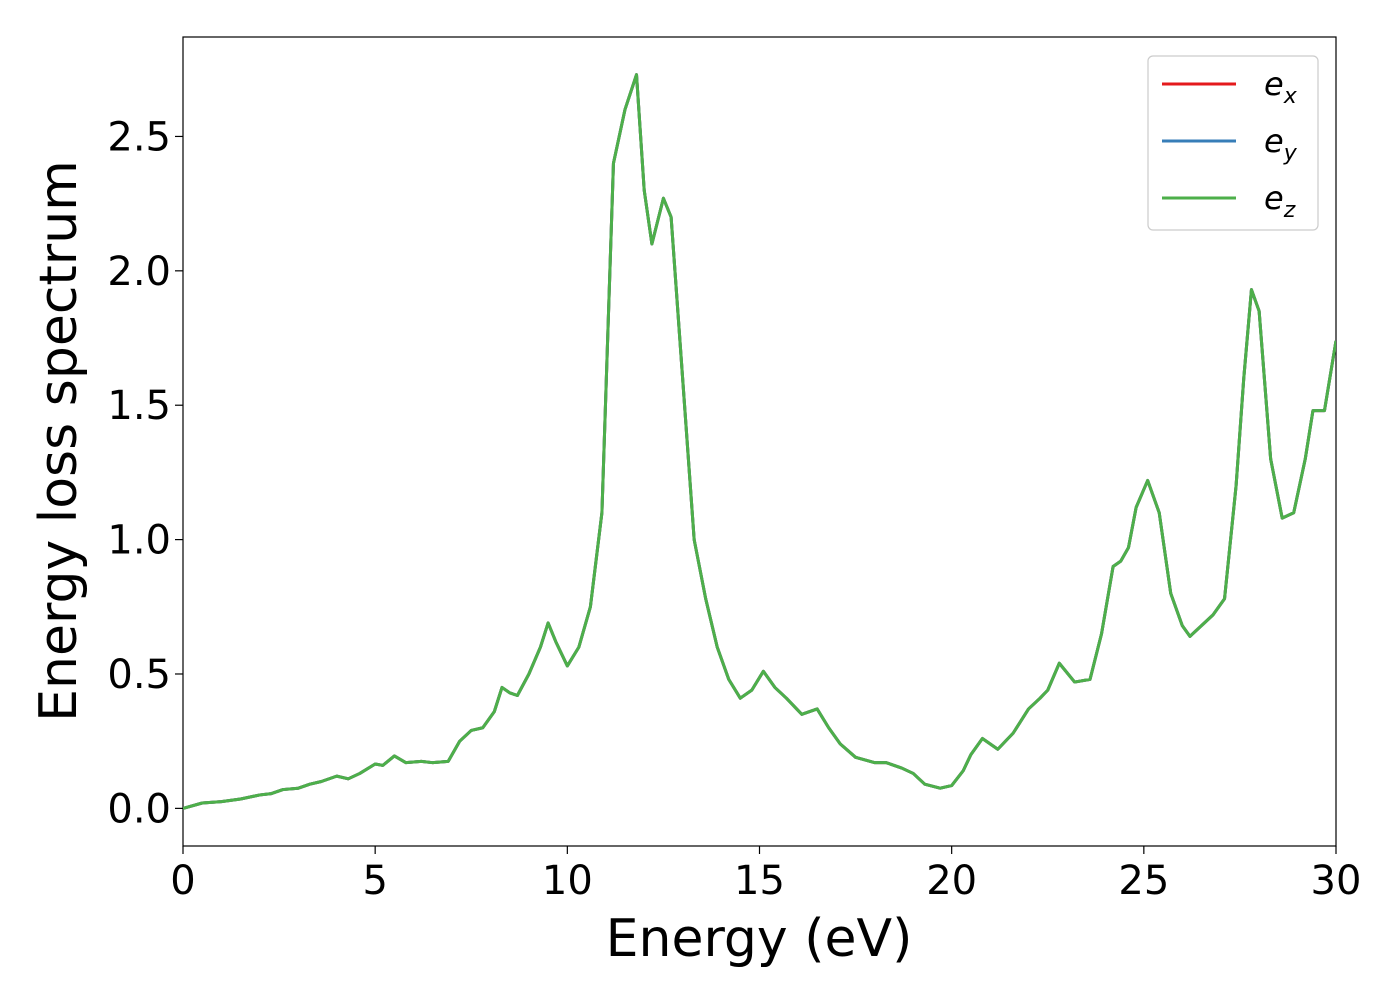 This screenshot has height=1000, width=1400. What do you see at coordinates (145, 473) in the screenshot?
I see `y-axis: 0.0 0.5 1.0 1.5 2.0 2.5` at bounding box center [145, 473].